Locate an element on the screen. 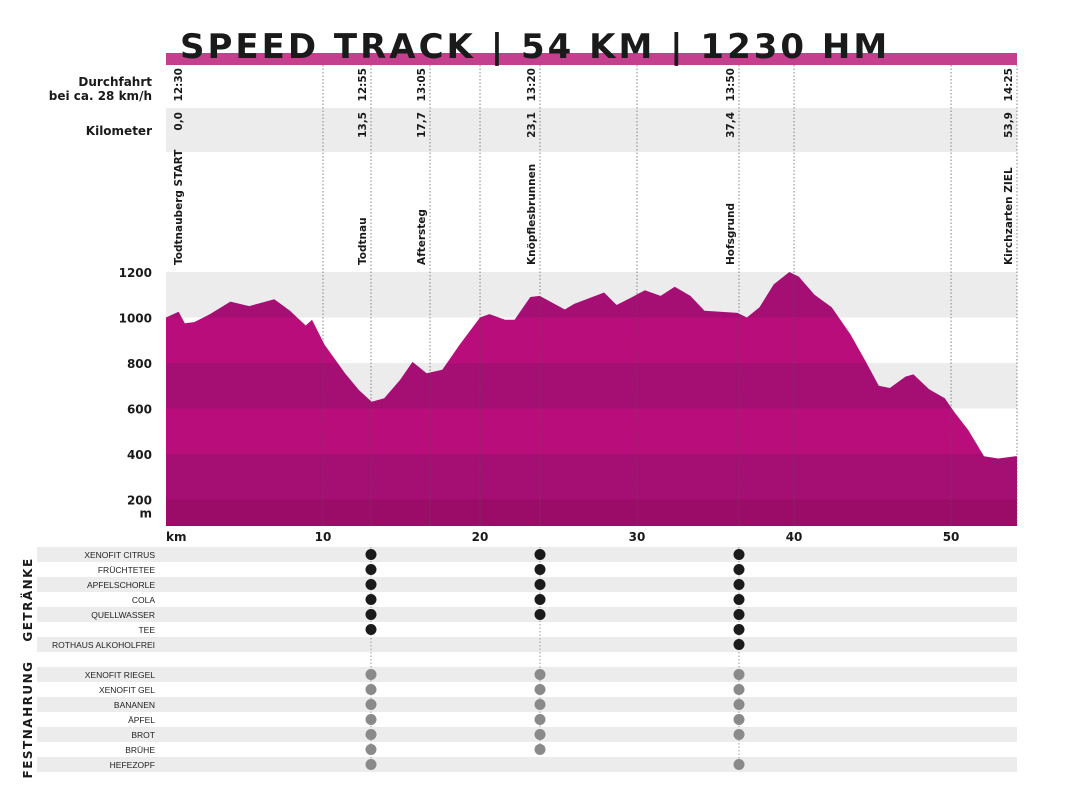 This screenshot has width=1067, height=800. supply-item-label: XENOFIT RIEGEL is located at coordinates (120, 675).